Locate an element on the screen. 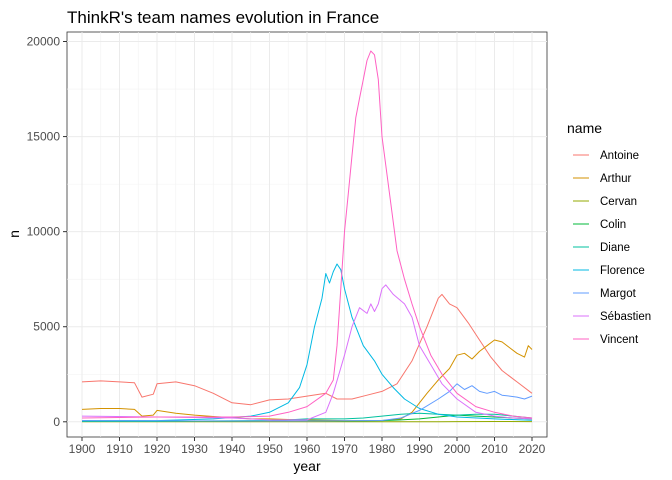 The height and width of the screenshot is (480, 672). legend-label: Antoine is located at coordinates (619, 156).